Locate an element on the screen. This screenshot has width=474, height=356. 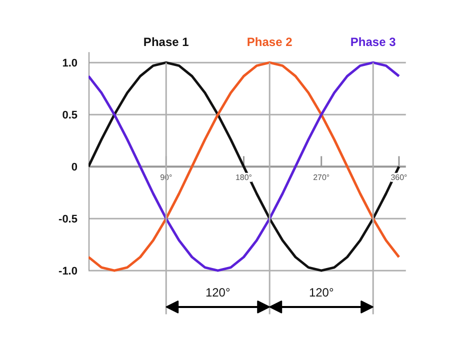
x-tick-label: 180° is located at coordinates (243, 177).